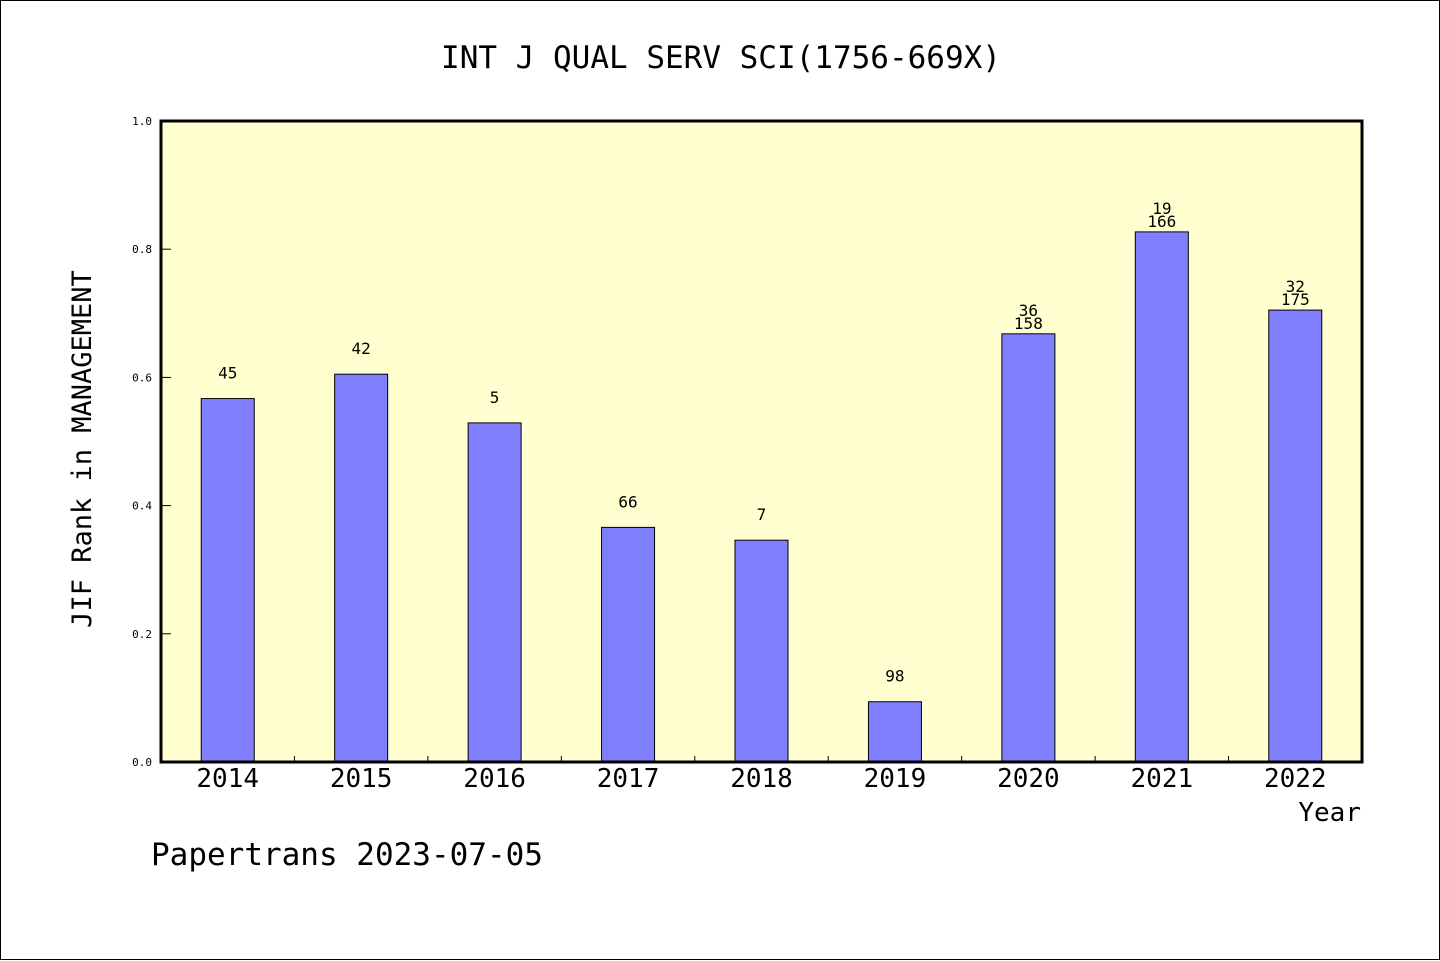 The width and height of the screenshot is (1440, 961). I want to click on bar-2017, so click(628, 644).